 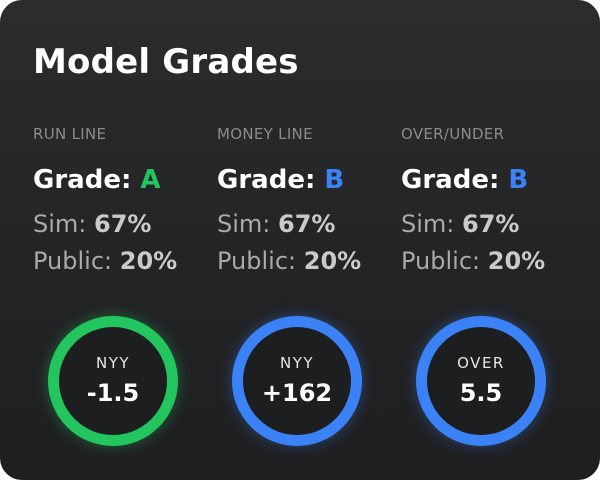 What do you see at coordinates (453, 134) in the screenshot?
I see `market-label: OVER/UNDER` at bounding box center [453, 134].